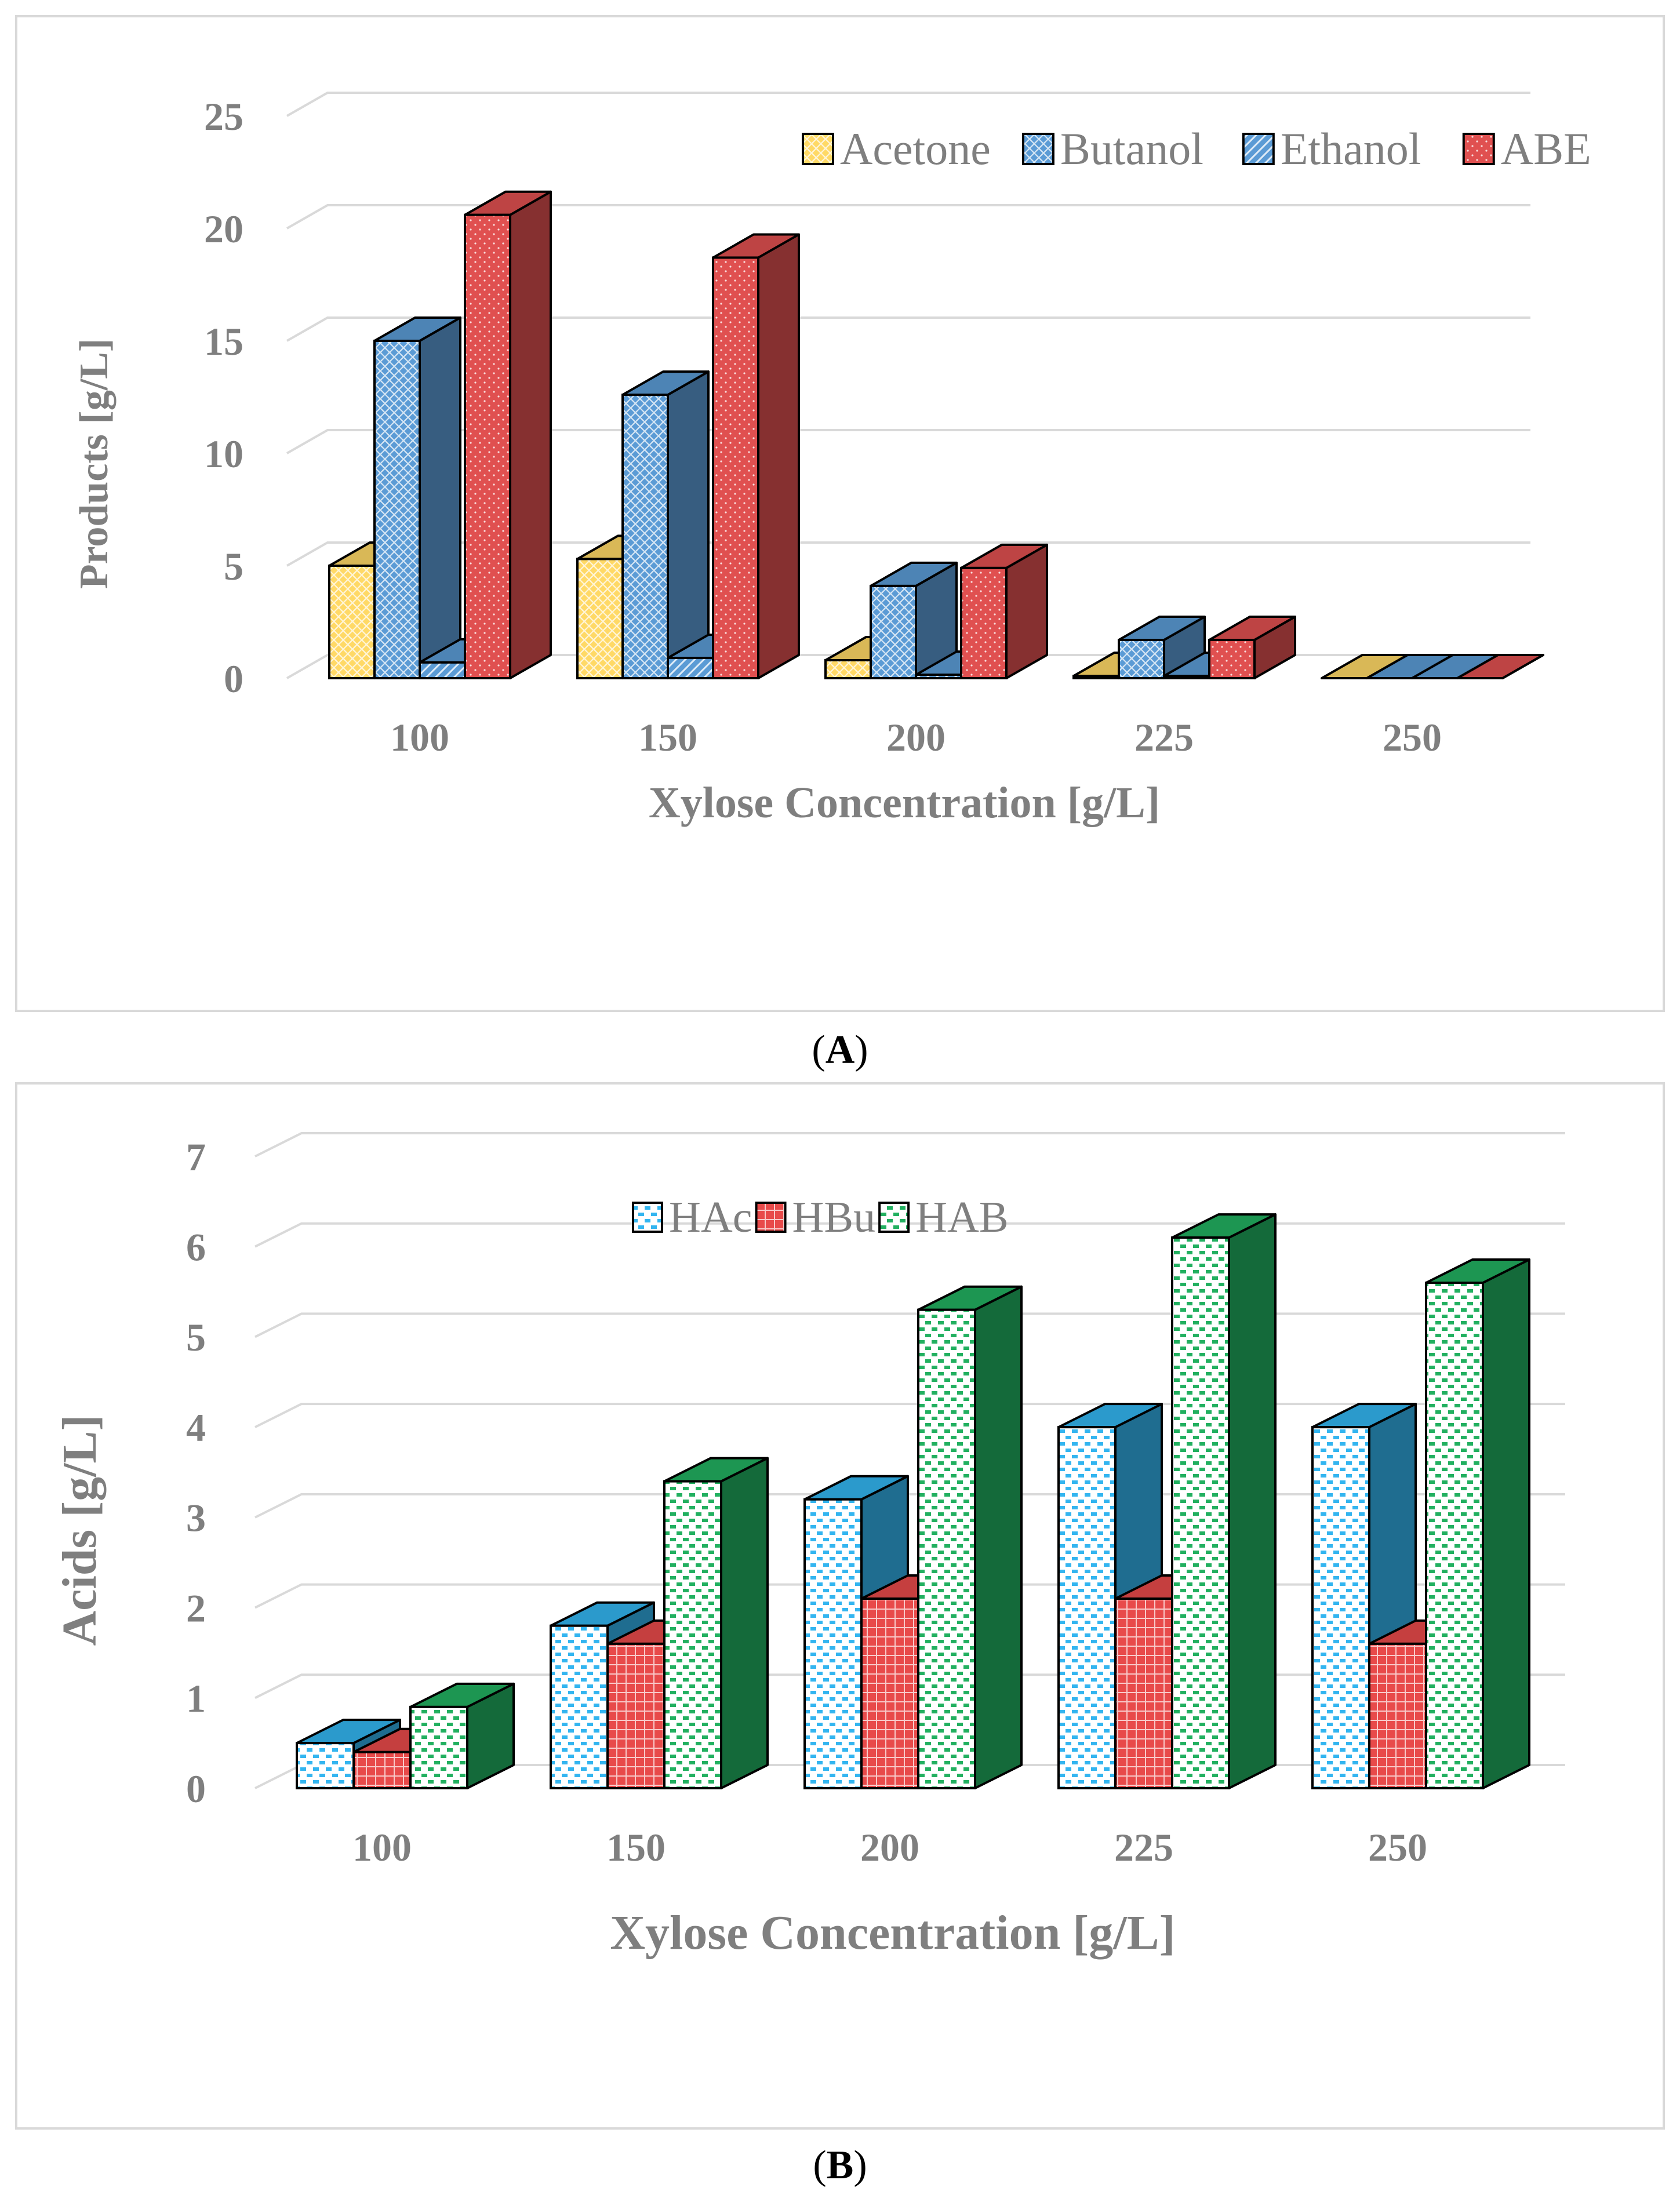 The height and width of the screenshot is (2198, 1680). What do you see at coordinates (962, 1218) in the screenshot?
I see `svg-text: HAB` at bounding box center [962, 1218].